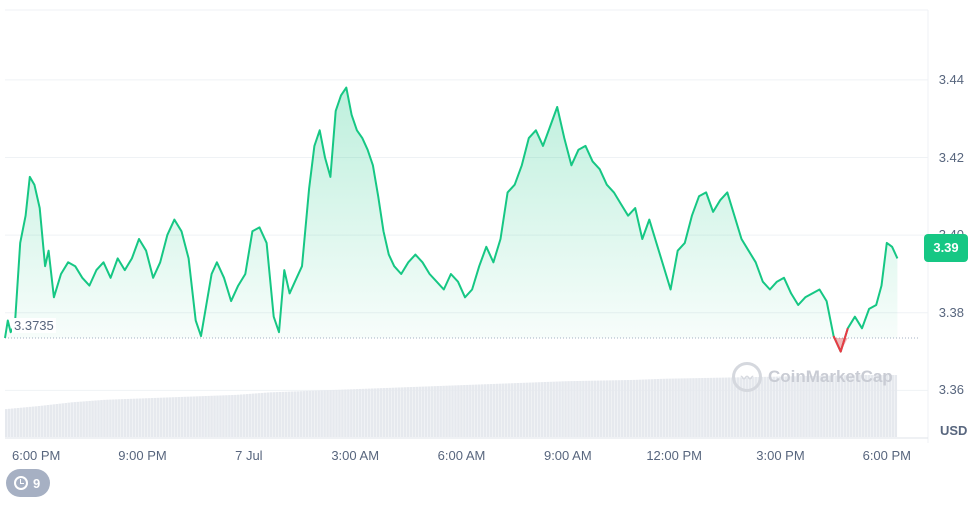 This screenshot has height=507, width=972. Describe the element at coordinates (674, 455) in the screenshot. I see `x-tick-label: 12:00 PM` at that location.